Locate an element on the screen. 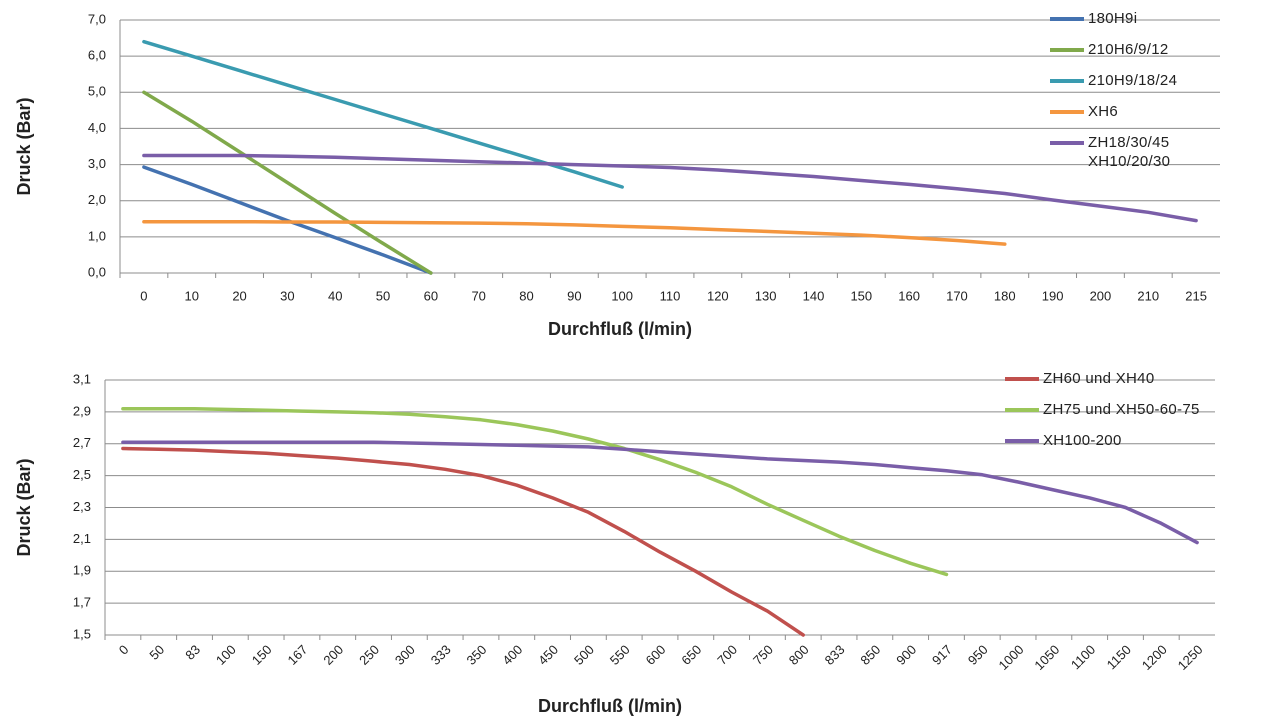 The height and width of the screenshot is (720, 1261). legend-item: 180H9i is located at coordinates (1130, 18).